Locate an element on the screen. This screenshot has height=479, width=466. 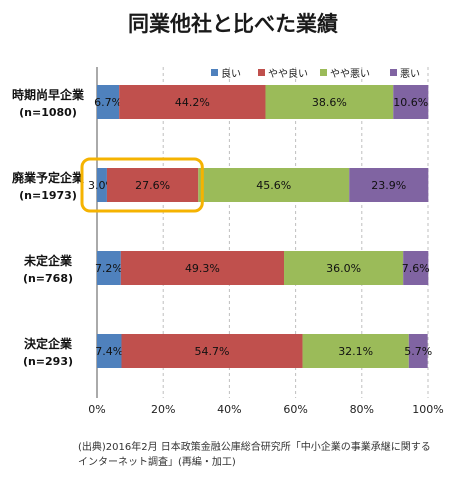
data-label: 38.6% is located at coordinates (329, 102).